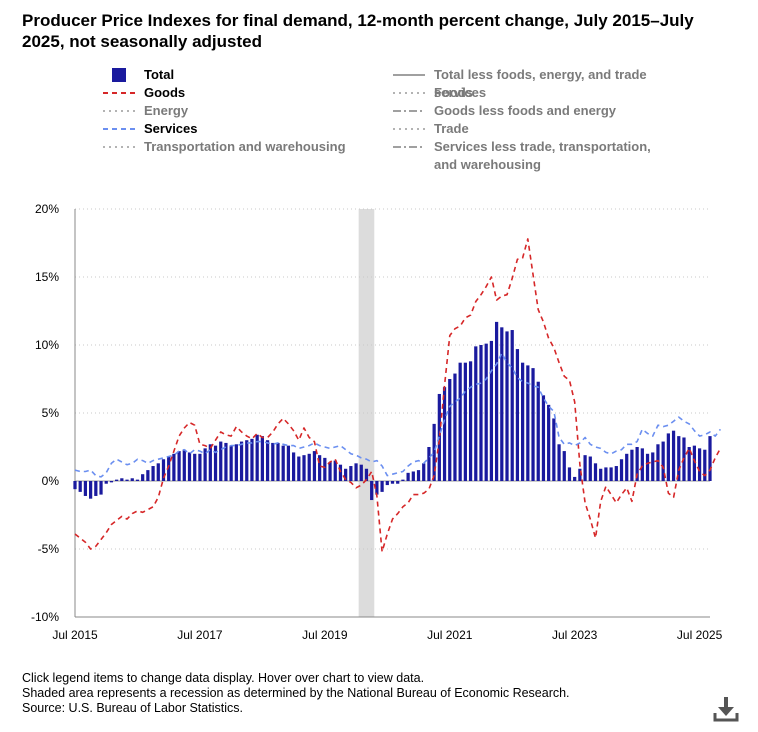  What do you see at coordinates (431, 93) in the screenshot?
I see `legend-item-foods: Foods` at bounding box center [431, 93].